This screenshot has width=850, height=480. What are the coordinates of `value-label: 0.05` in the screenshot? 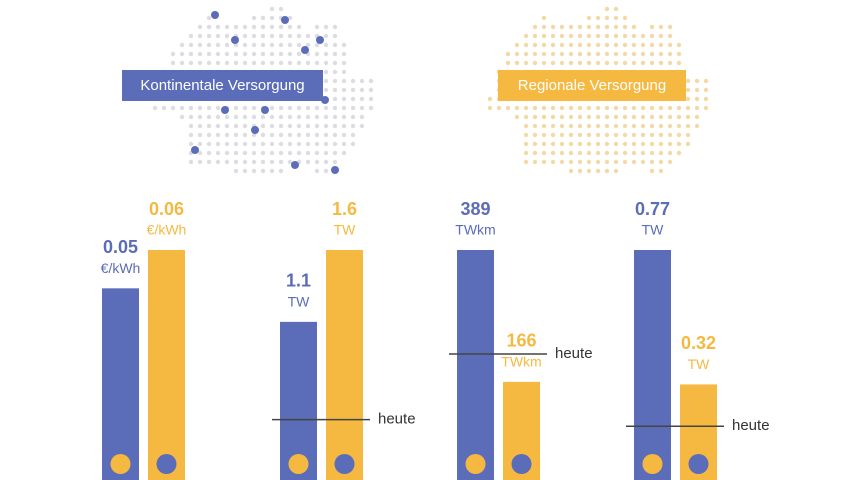 It's located at (120, 247).